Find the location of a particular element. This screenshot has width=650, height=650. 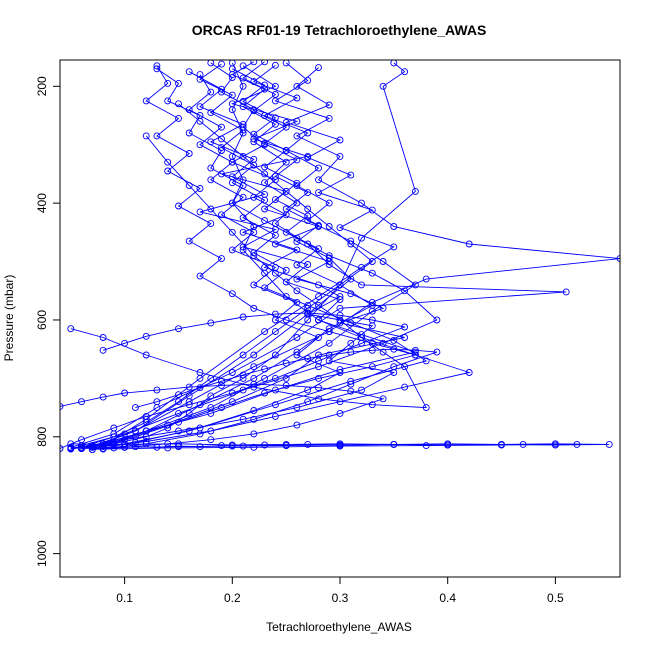

chart-title: ORCAS RF01-19 Tetrachloroethylene_AWAS is located at coordinates (339, 30).